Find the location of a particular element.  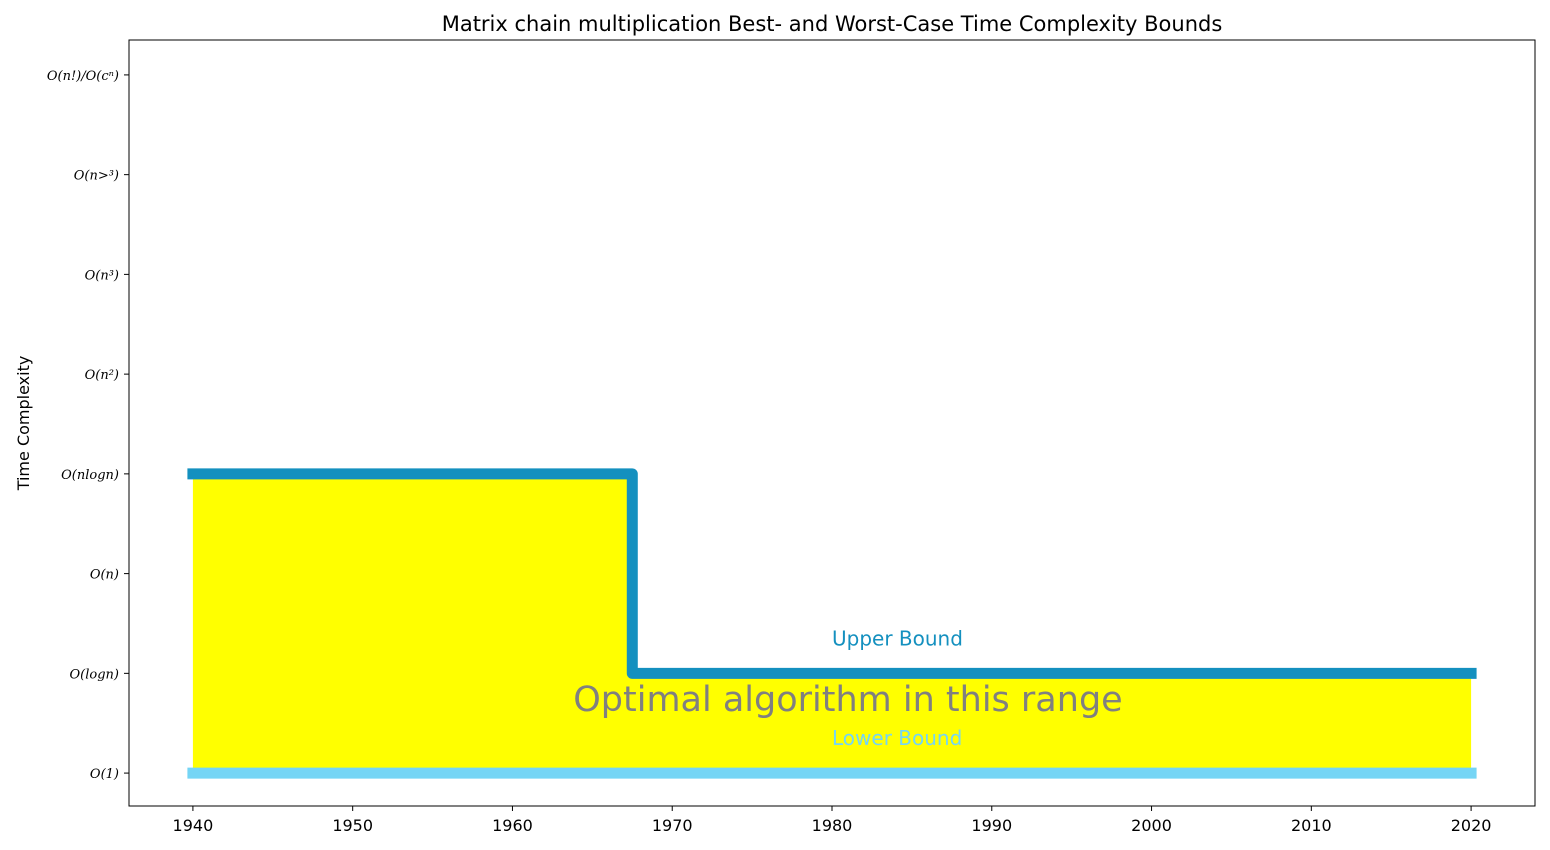

x-tick-label: 1940 is located at coordinates (193, 825).